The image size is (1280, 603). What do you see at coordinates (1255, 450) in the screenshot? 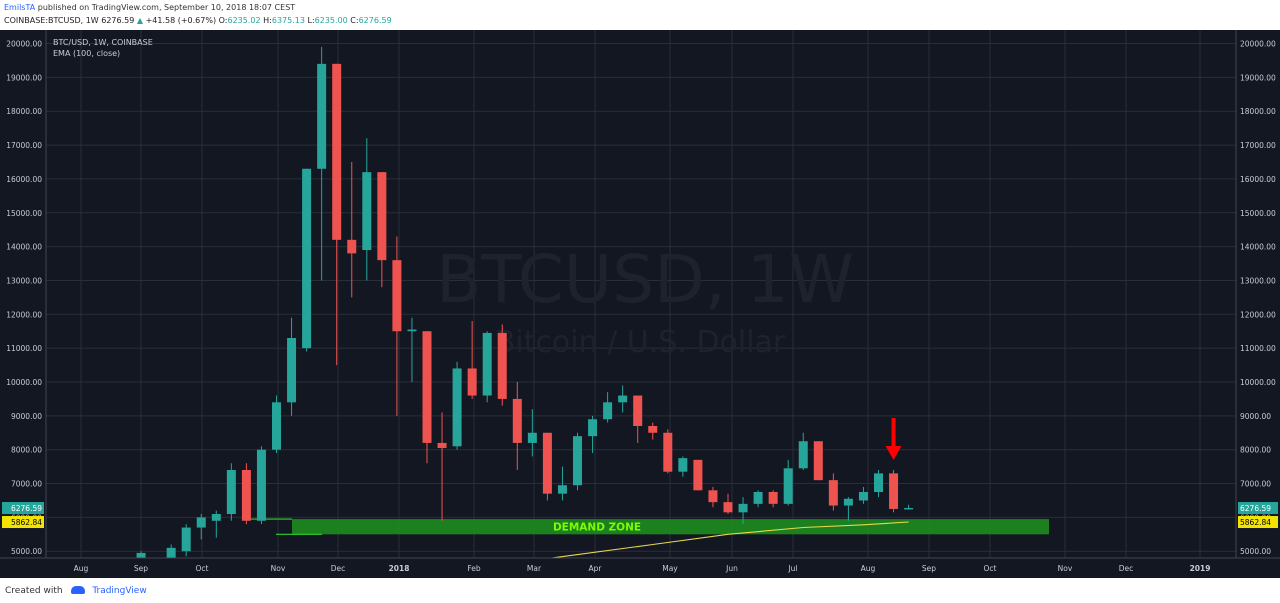
I see `price-tick-label: 8000.00` at bounding box center [1255, 450].